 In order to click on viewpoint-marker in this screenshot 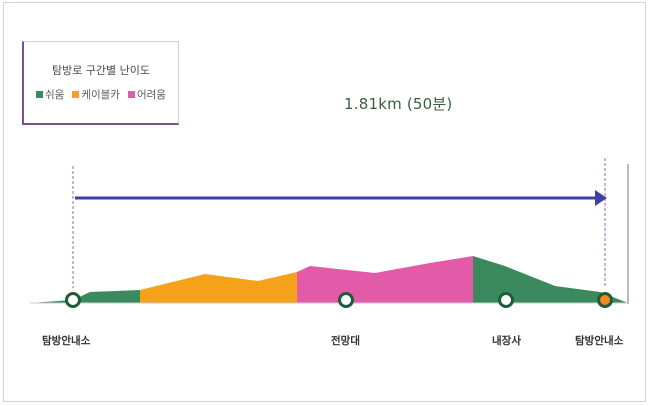, I will do `click(346, 300)`.